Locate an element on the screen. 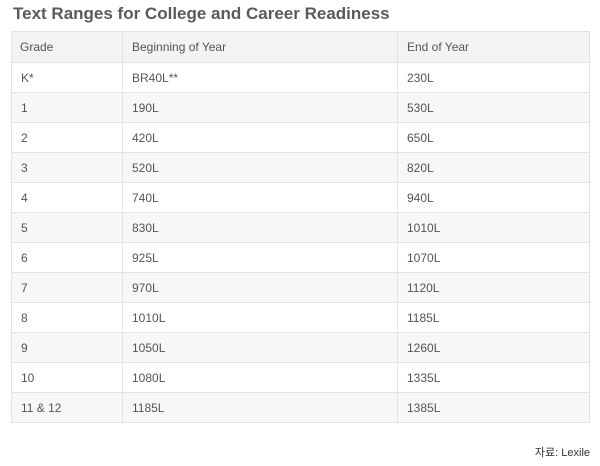 Image resolution: width=600 pixels, height=466 pixels. cell-grade: 9 is located at coordinates (67, 347).